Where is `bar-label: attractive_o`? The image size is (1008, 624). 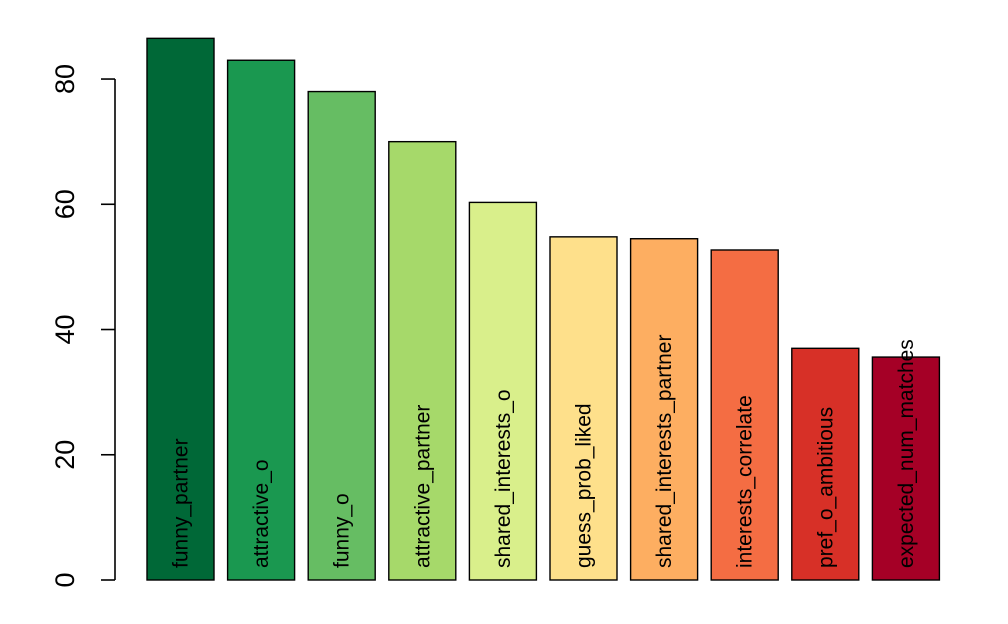
bar-label: attractive_o is located at coordinates (261, 513).